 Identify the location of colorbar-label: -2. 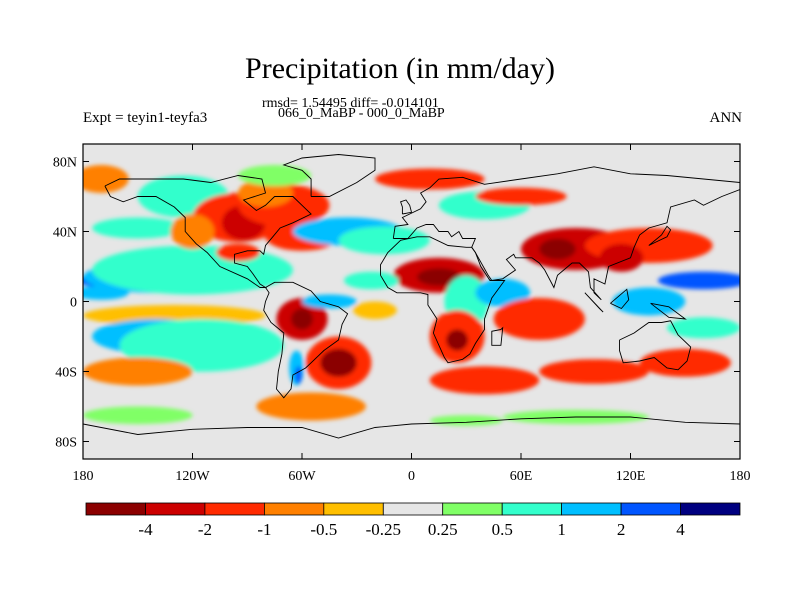
(205, 529).